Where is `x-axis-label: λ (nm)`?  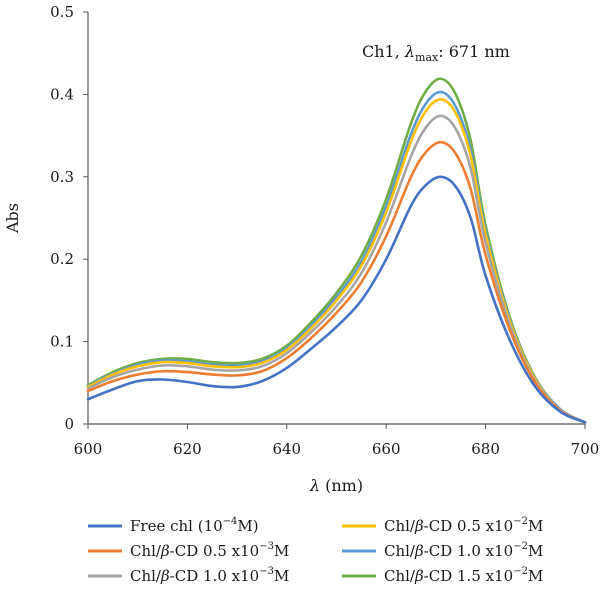 x-axis-label: λ (nm) is located at coordinates (336, 485).